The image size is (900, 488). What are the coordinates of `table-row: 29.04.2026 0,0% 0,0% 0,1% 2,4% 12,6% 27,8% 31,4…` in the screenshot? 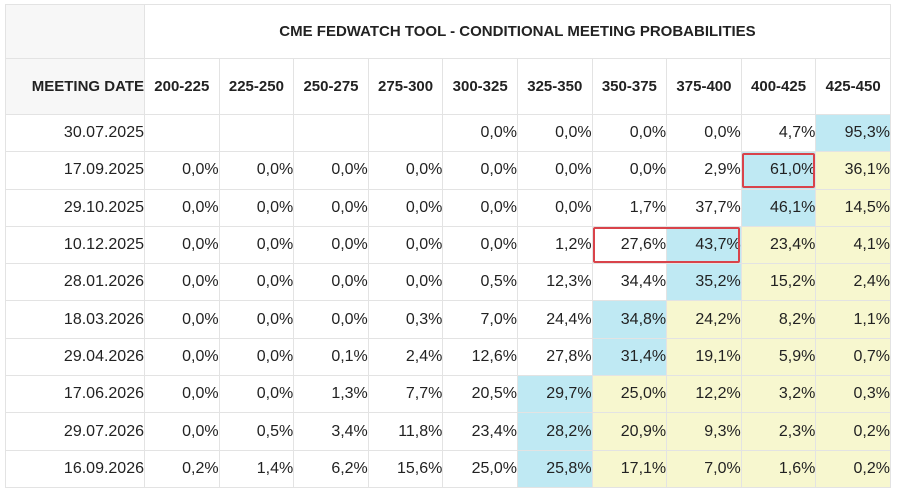 It's located at (448, 357).